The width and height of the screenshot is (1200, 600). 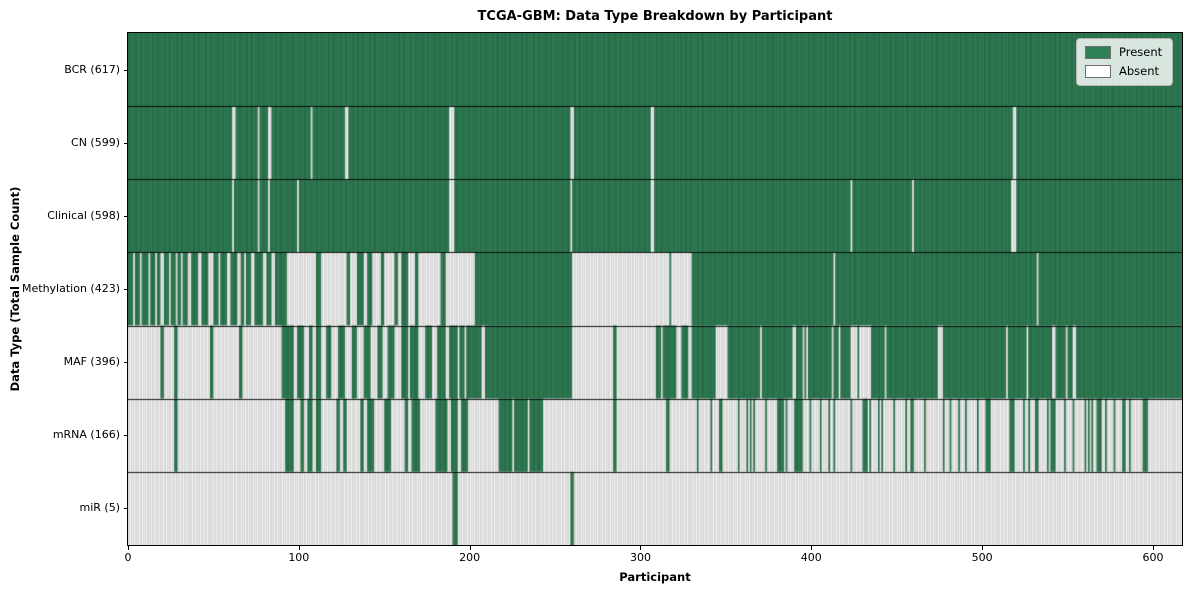 I want to click on legend: Present Absent, so click(x=1125, y=62).